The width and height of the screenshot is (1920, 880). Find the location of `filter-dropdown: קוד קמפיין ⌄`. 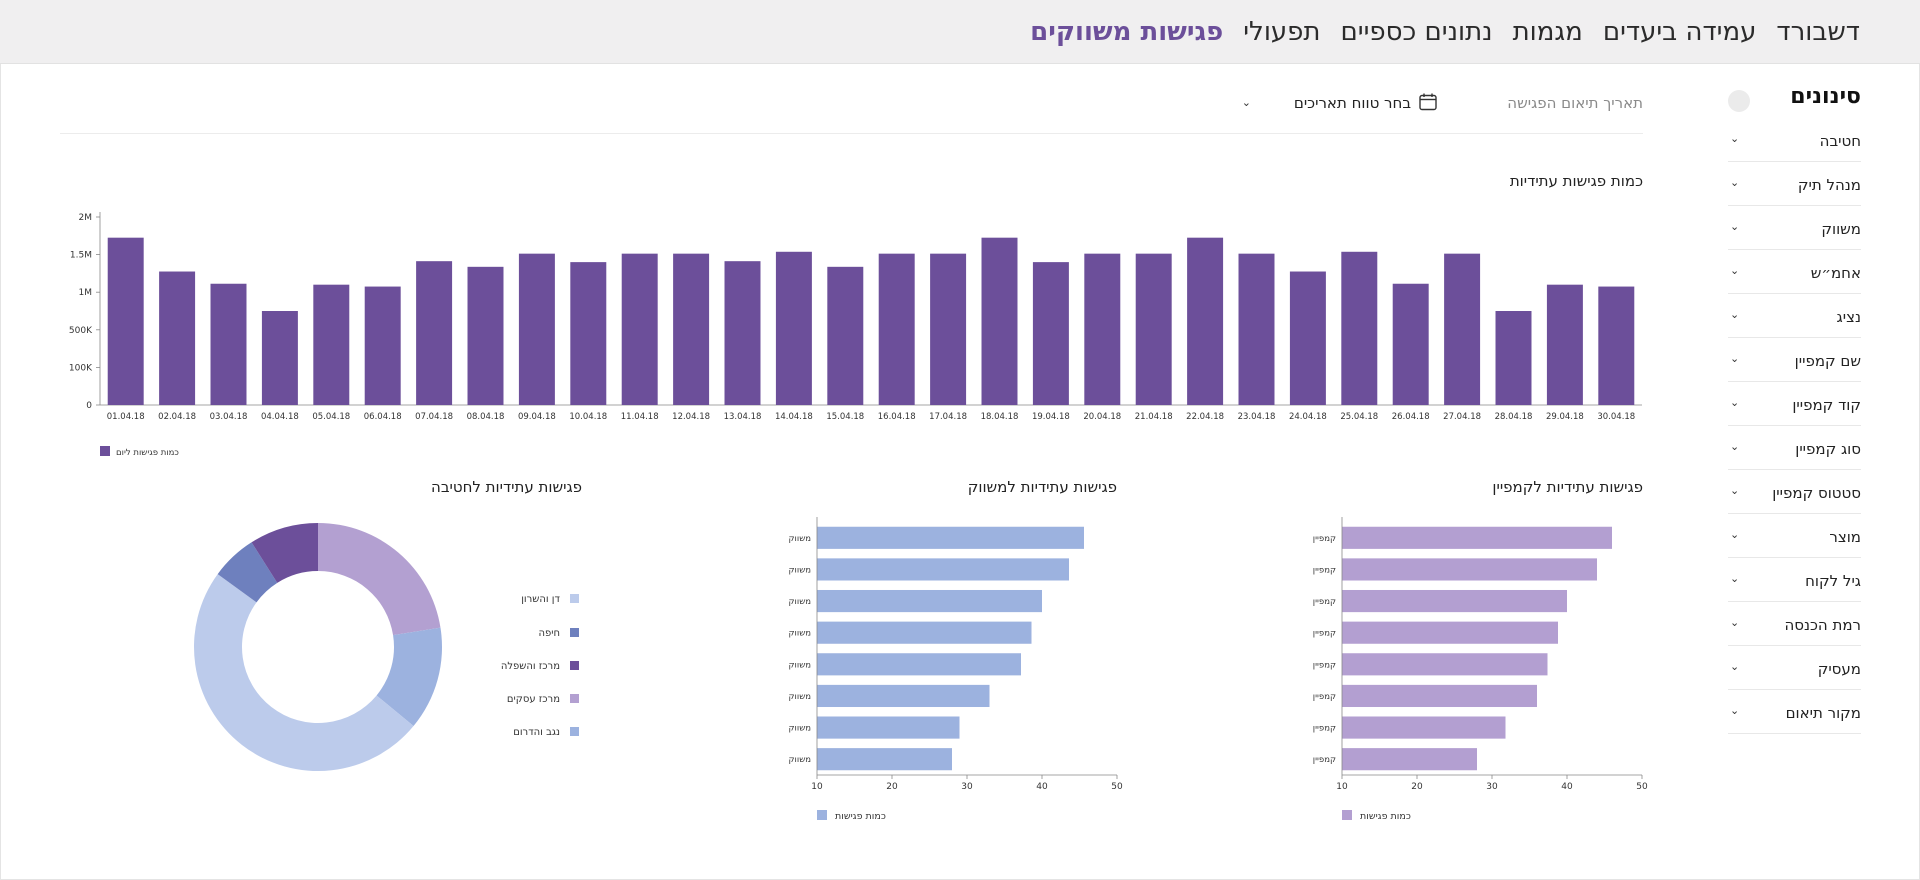

filter-dropdown: קוד קמפיין ⌄ is located at coordinates (1794, 404).